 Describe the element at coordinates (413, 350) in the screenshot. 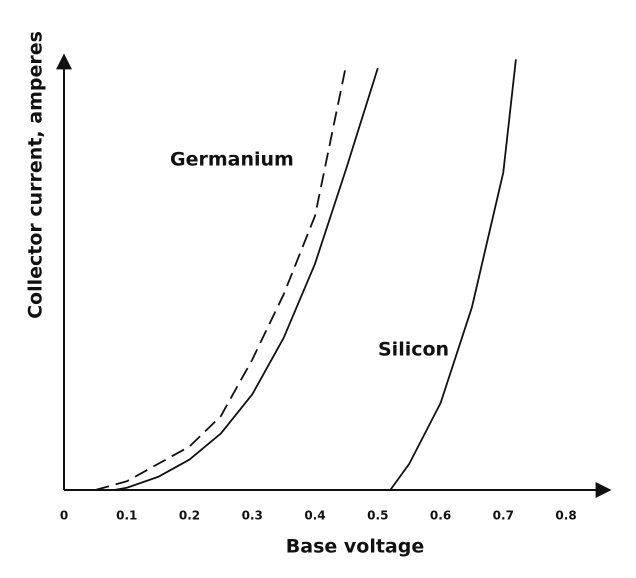

I see `annotation: Silicon` at that location.